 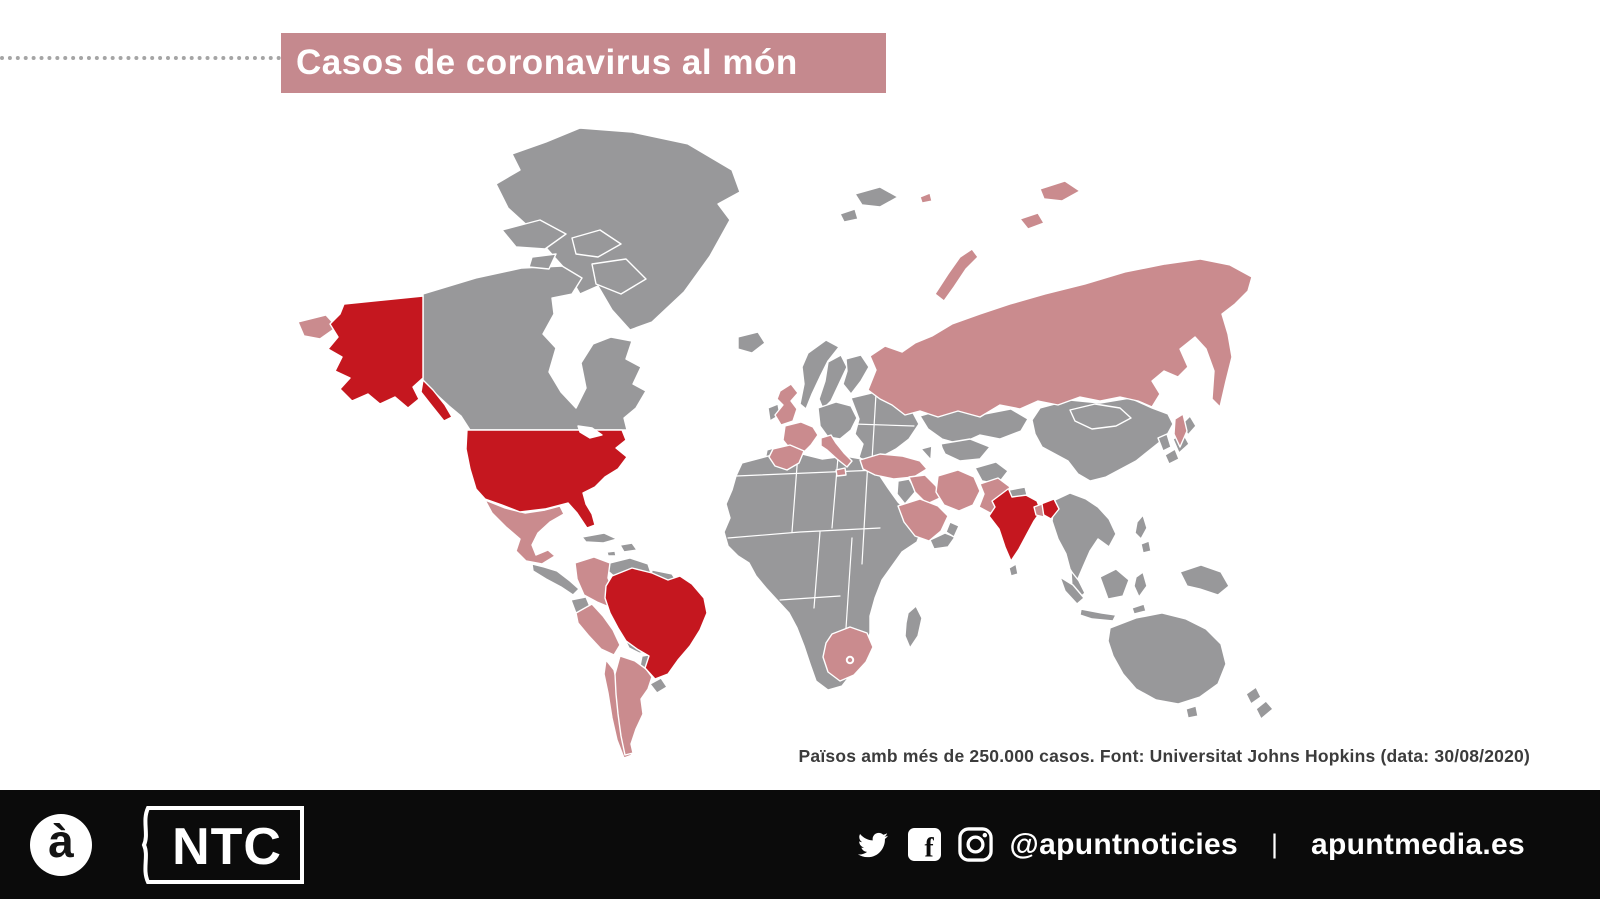 What do you see at coordinates (958, 490) in the screenshot?
I see `country-iran` at bounding box center [958, 490].